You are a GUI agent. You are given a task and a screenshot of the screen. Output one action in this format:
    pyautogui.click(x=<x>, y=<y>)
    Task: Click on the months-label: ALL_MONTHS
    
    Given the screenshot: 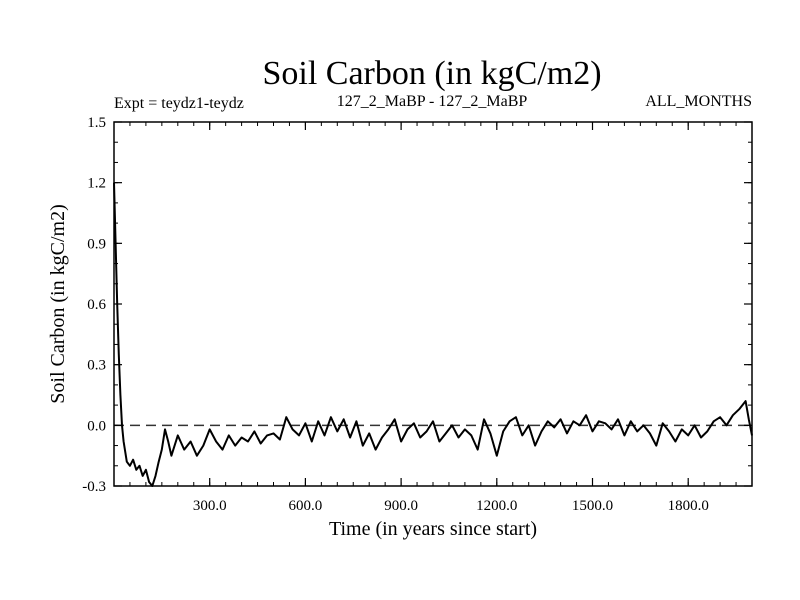 What is the action you would take?
    pyautogui.click(x=698, y=101)
    